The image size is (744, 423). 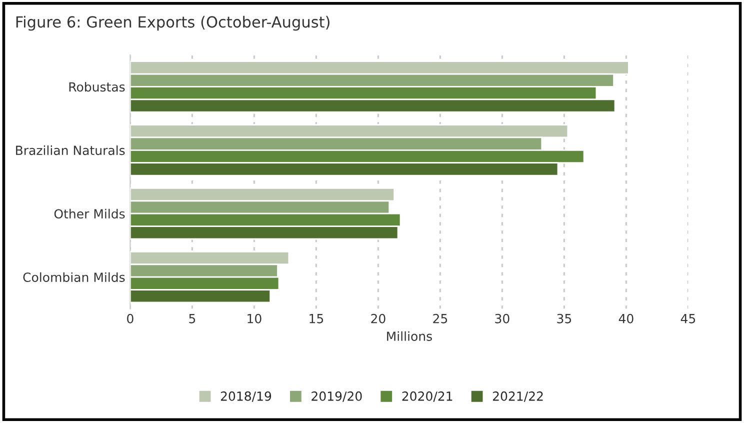 I want to click on y-tick-label: Colombian Milds, so click(x=74, y=277).